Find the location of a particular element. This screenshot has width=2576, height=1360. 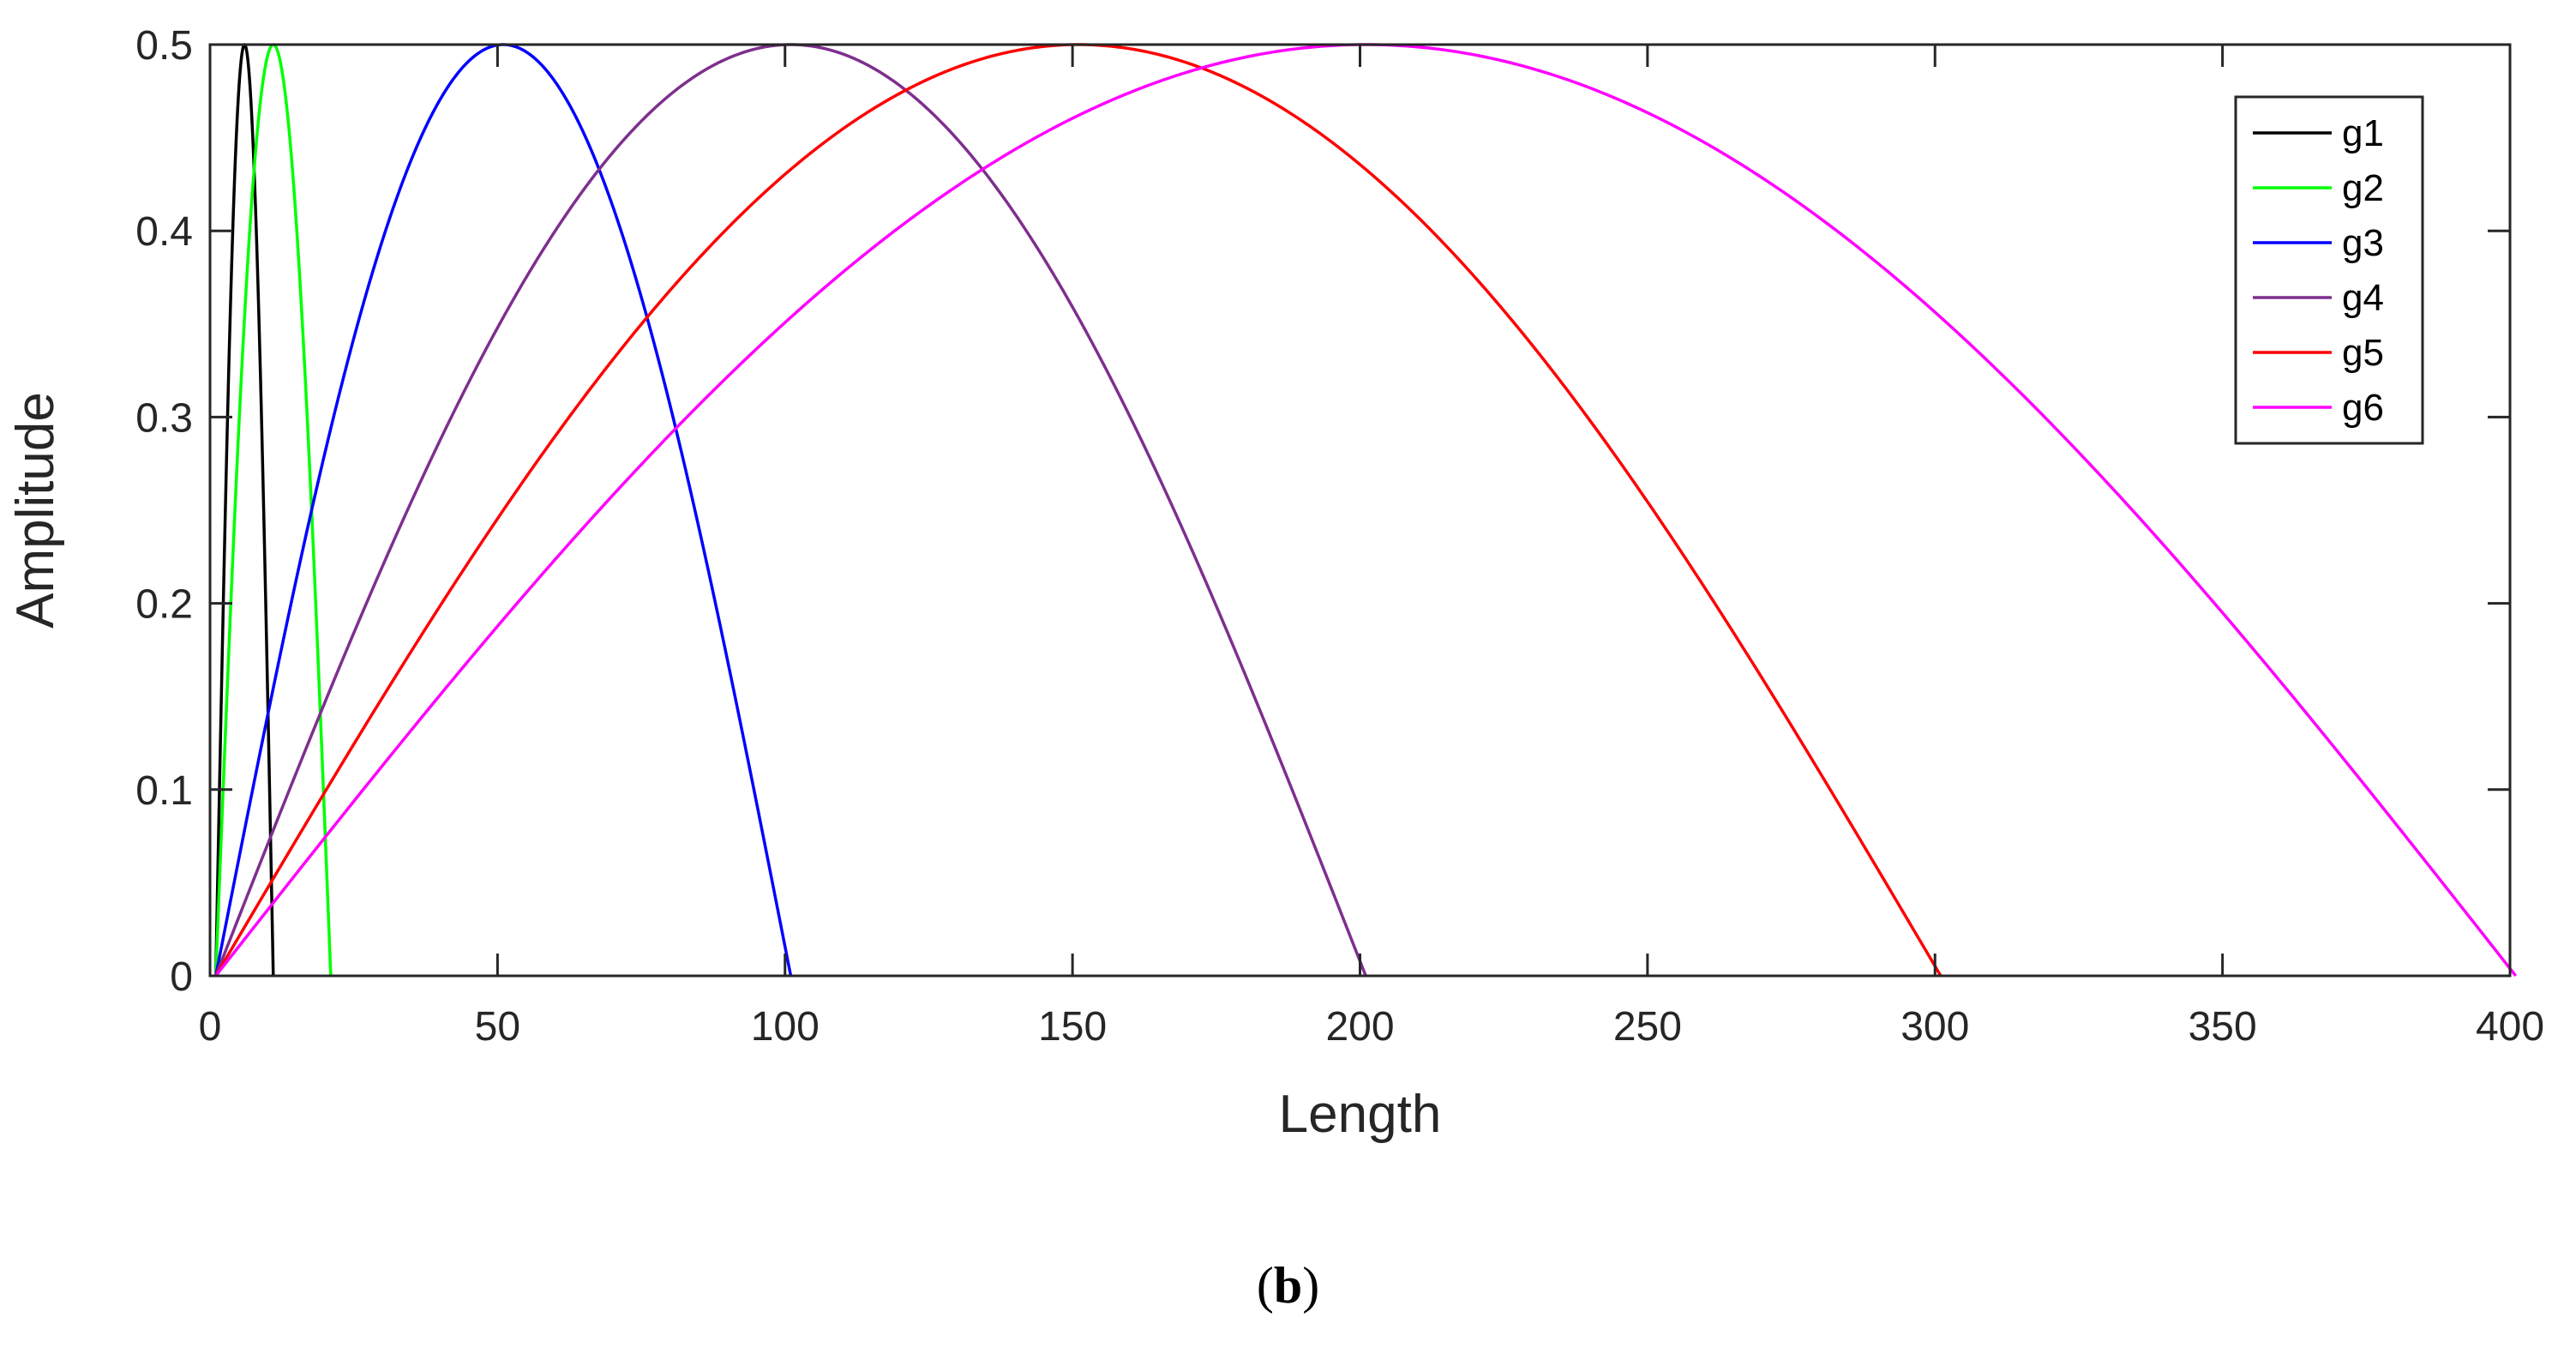

legend-label-g6: g6 is located at coordinates (2363, 408).